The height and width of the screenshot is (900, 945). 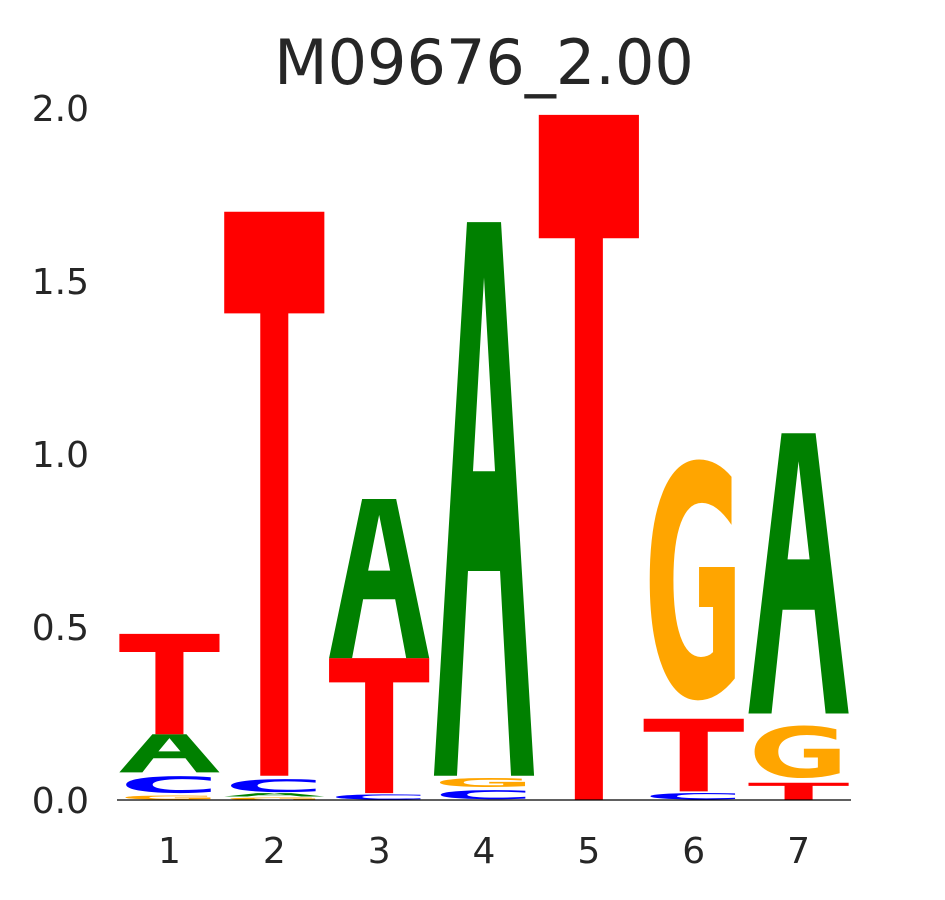 I want to click on letter-G-pos-2: G, so click(x=274, y=799).